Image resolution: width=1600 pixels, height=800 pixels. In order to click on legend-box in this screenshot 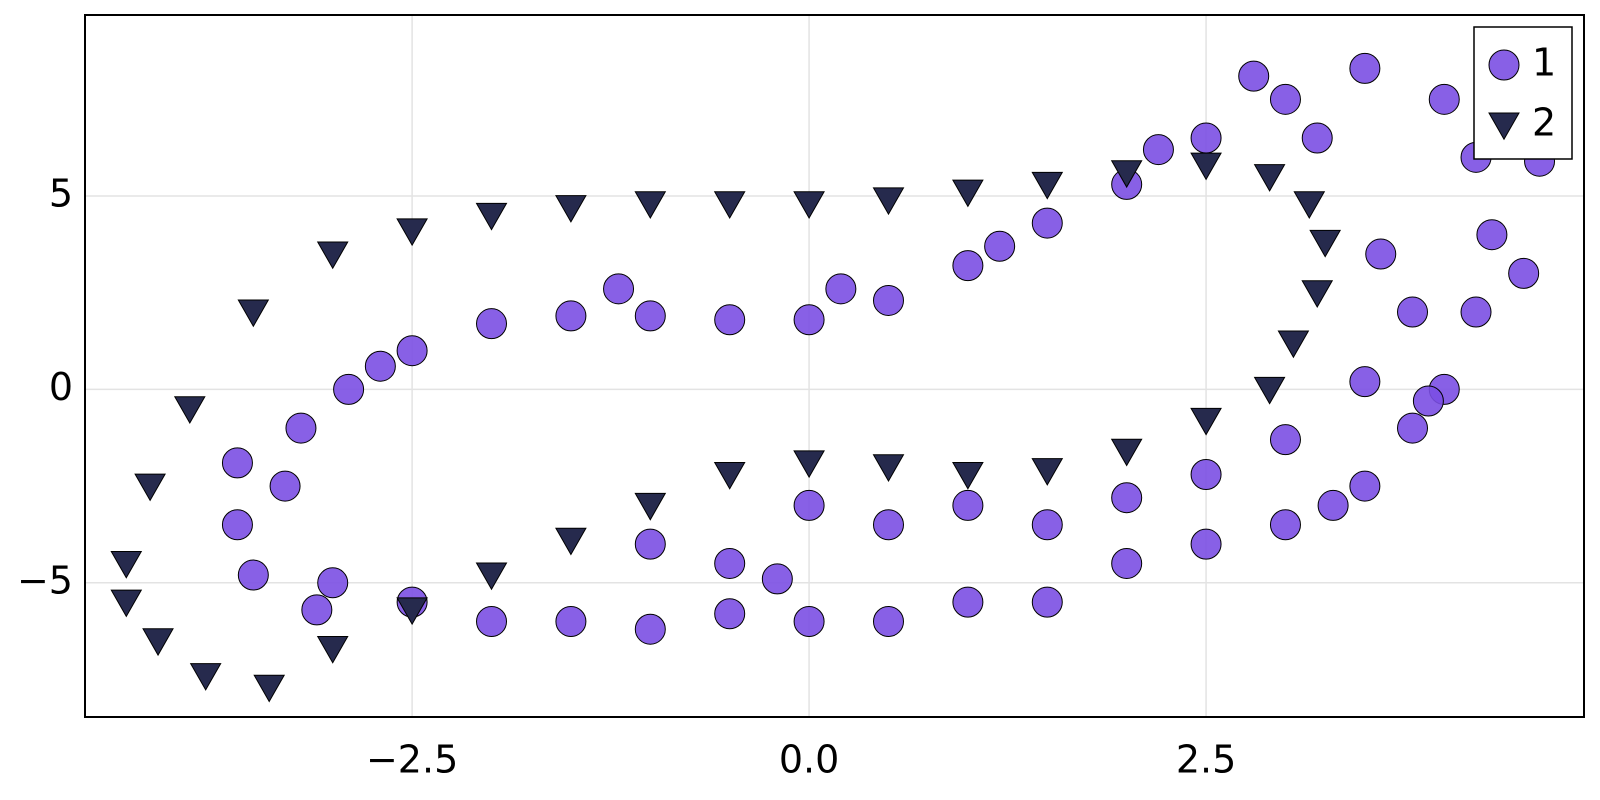, I will do `click(1523, 93)`.